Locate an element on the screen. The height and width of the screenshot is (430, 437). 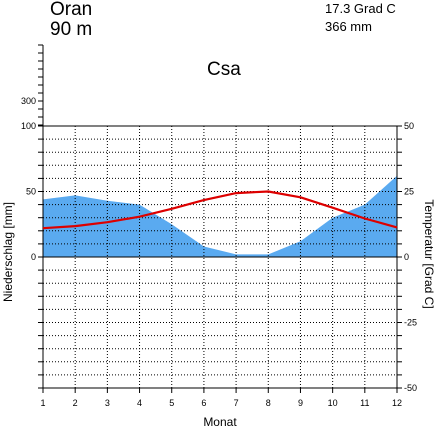
left-tick-label: 0 is located at coordinates (33, 257).